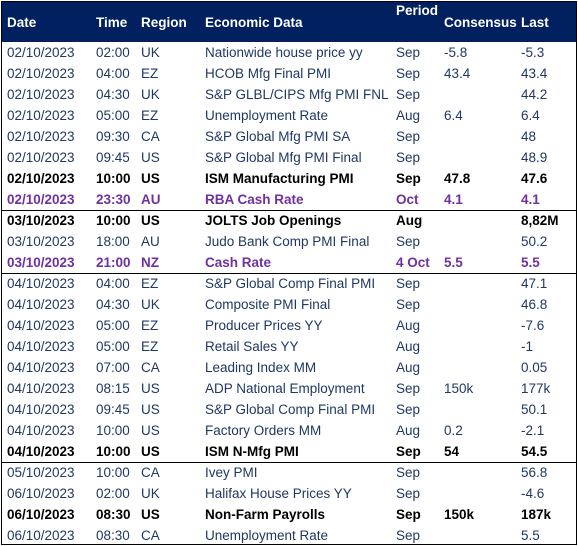  What do you see at coordinates (113, 346) in the screenshot?
I see `cell-time: 05:00` at bounding box center [113, 346].